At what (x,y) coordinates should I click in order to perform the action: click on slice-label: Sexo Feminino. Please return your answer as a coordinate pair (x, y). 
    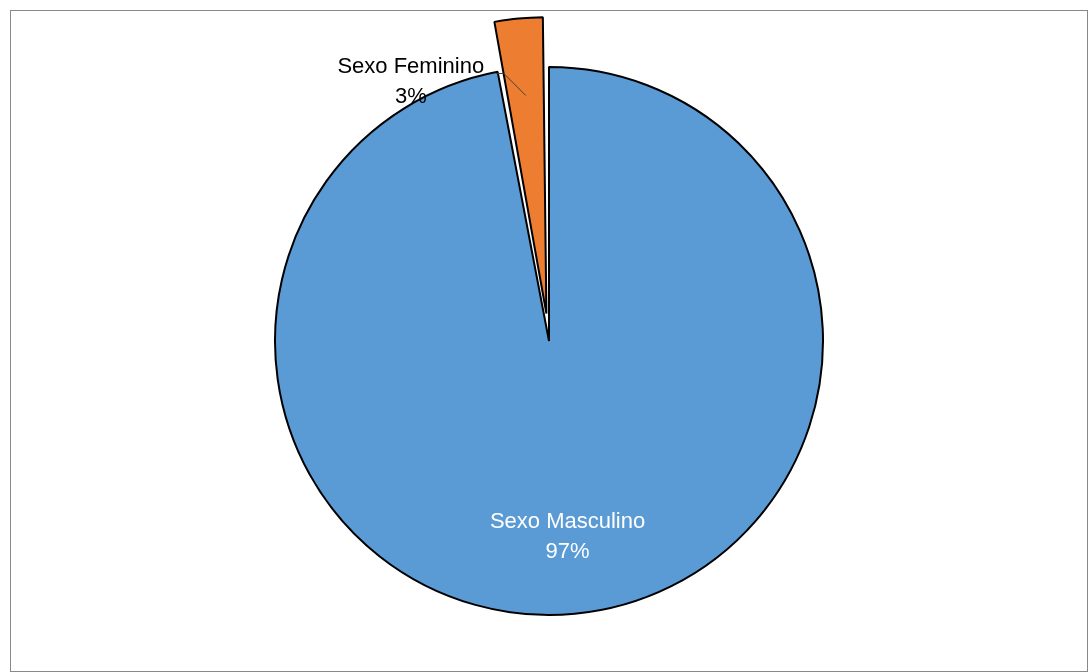
    Looking at the image, I should click on (411, 65).